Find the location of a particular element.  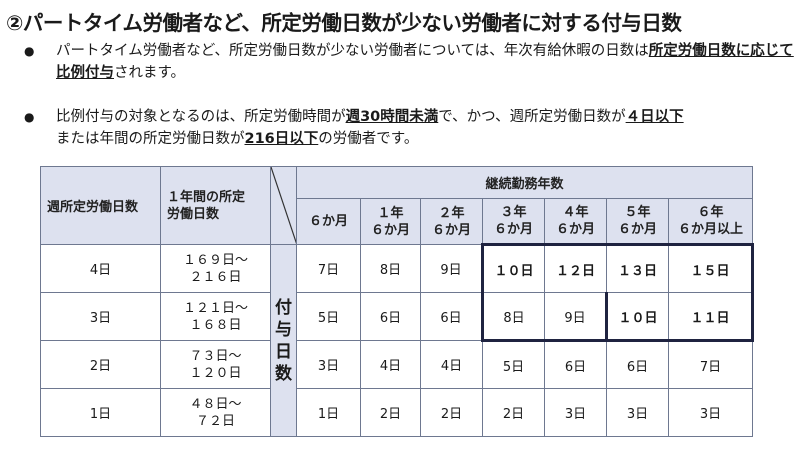

table-row: 1日 ４８日～ ７２日 1日 2日 2日 2日 3日 3日 3日 is located at coordinates (397, 412).